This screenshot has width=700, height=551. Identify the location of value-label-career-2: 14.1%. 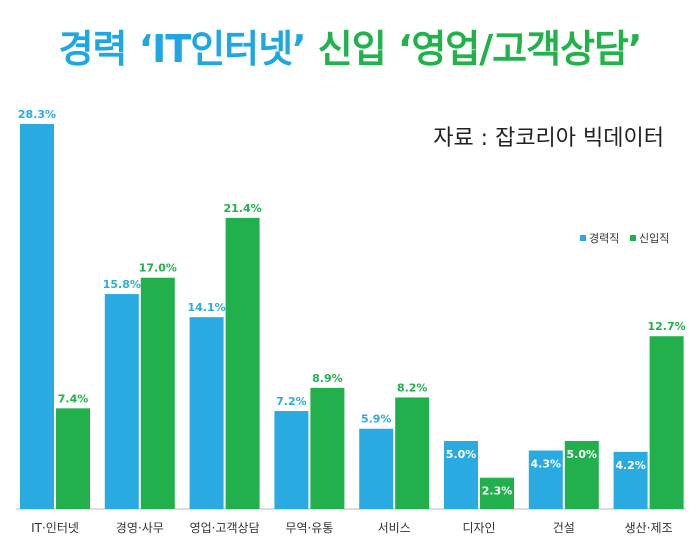
(207, 307).